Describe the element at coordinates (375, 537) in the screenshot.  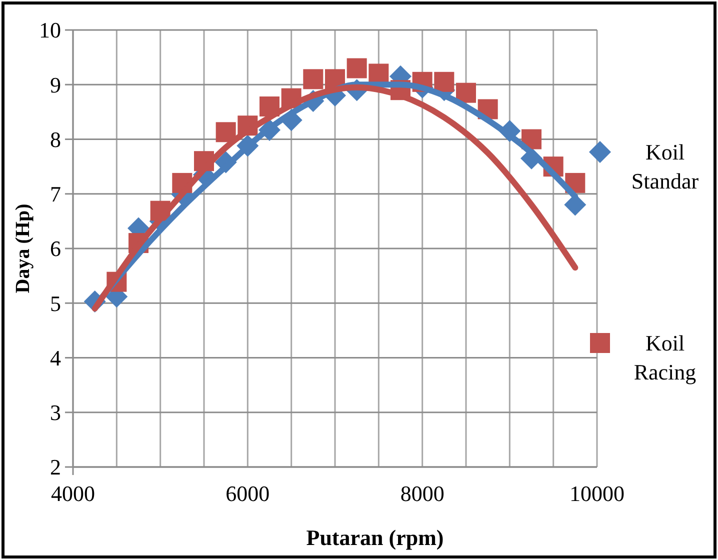
I see `x-axis-title: Putaran (rpm)` at that location.